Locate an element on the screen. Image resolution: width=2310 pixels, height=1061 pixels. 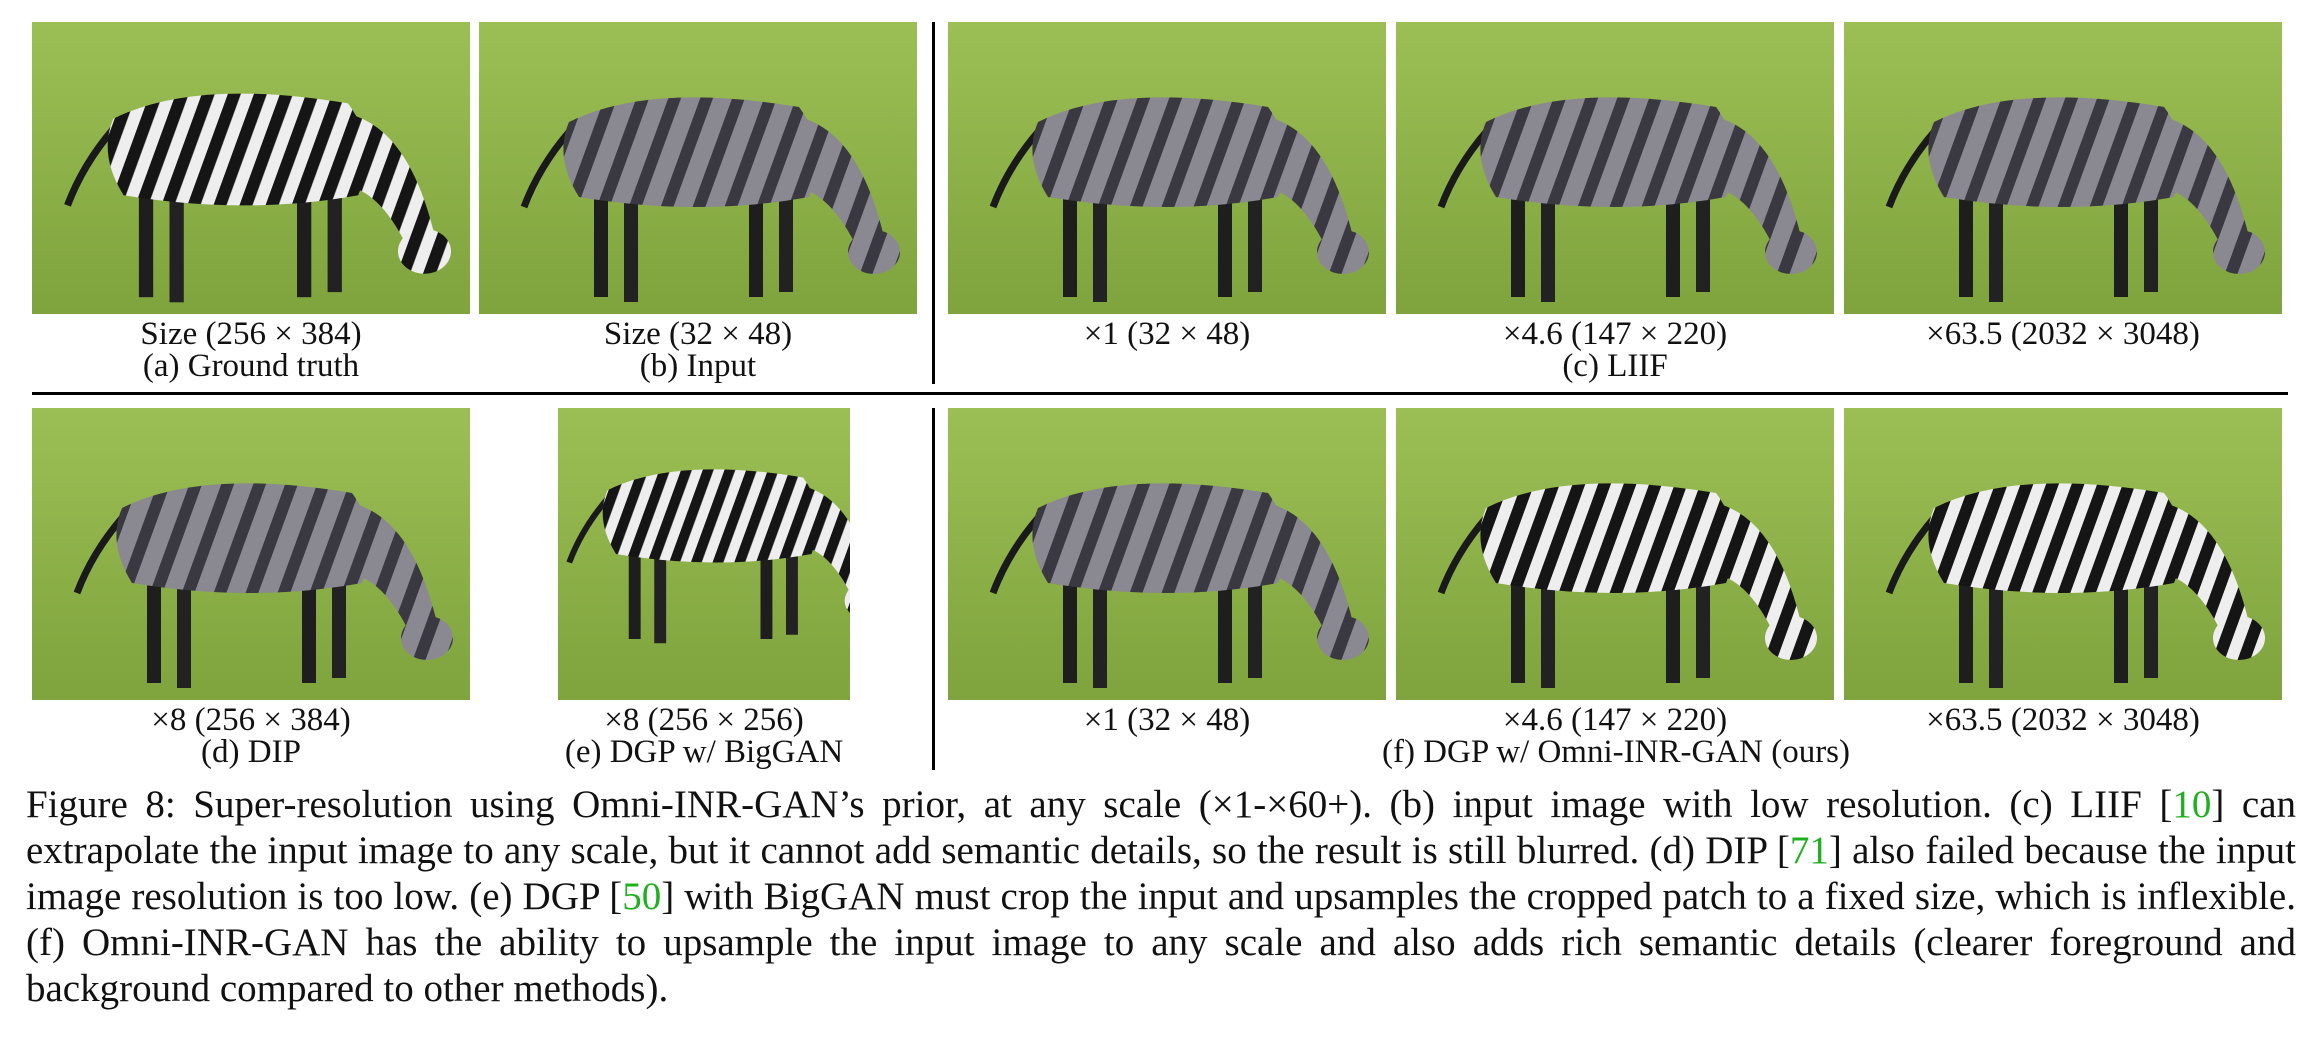
dip-size-label: ×8 (256 × 384) is located at coordinates (251, 720).